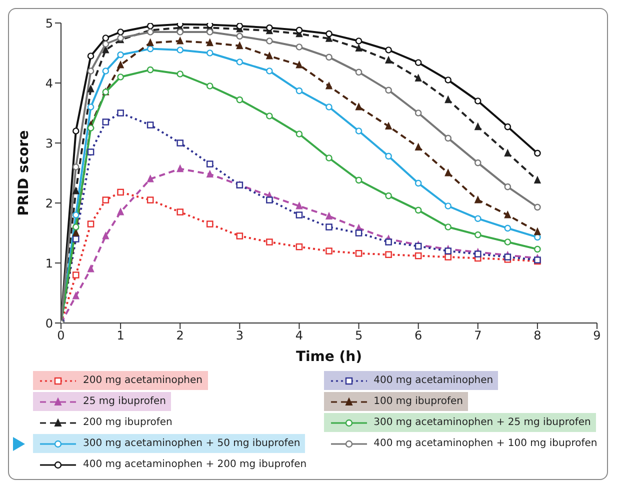 The image size is (621, 493). I want to click on legend-label: 100 mg ibuprofen, so click(418, 401).